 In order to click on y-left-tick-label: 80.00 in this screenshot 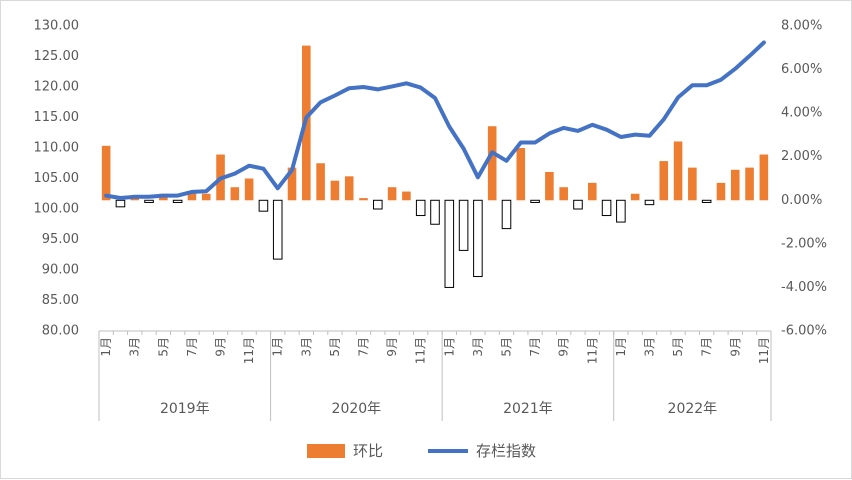, I will do `click(60, 331)`.